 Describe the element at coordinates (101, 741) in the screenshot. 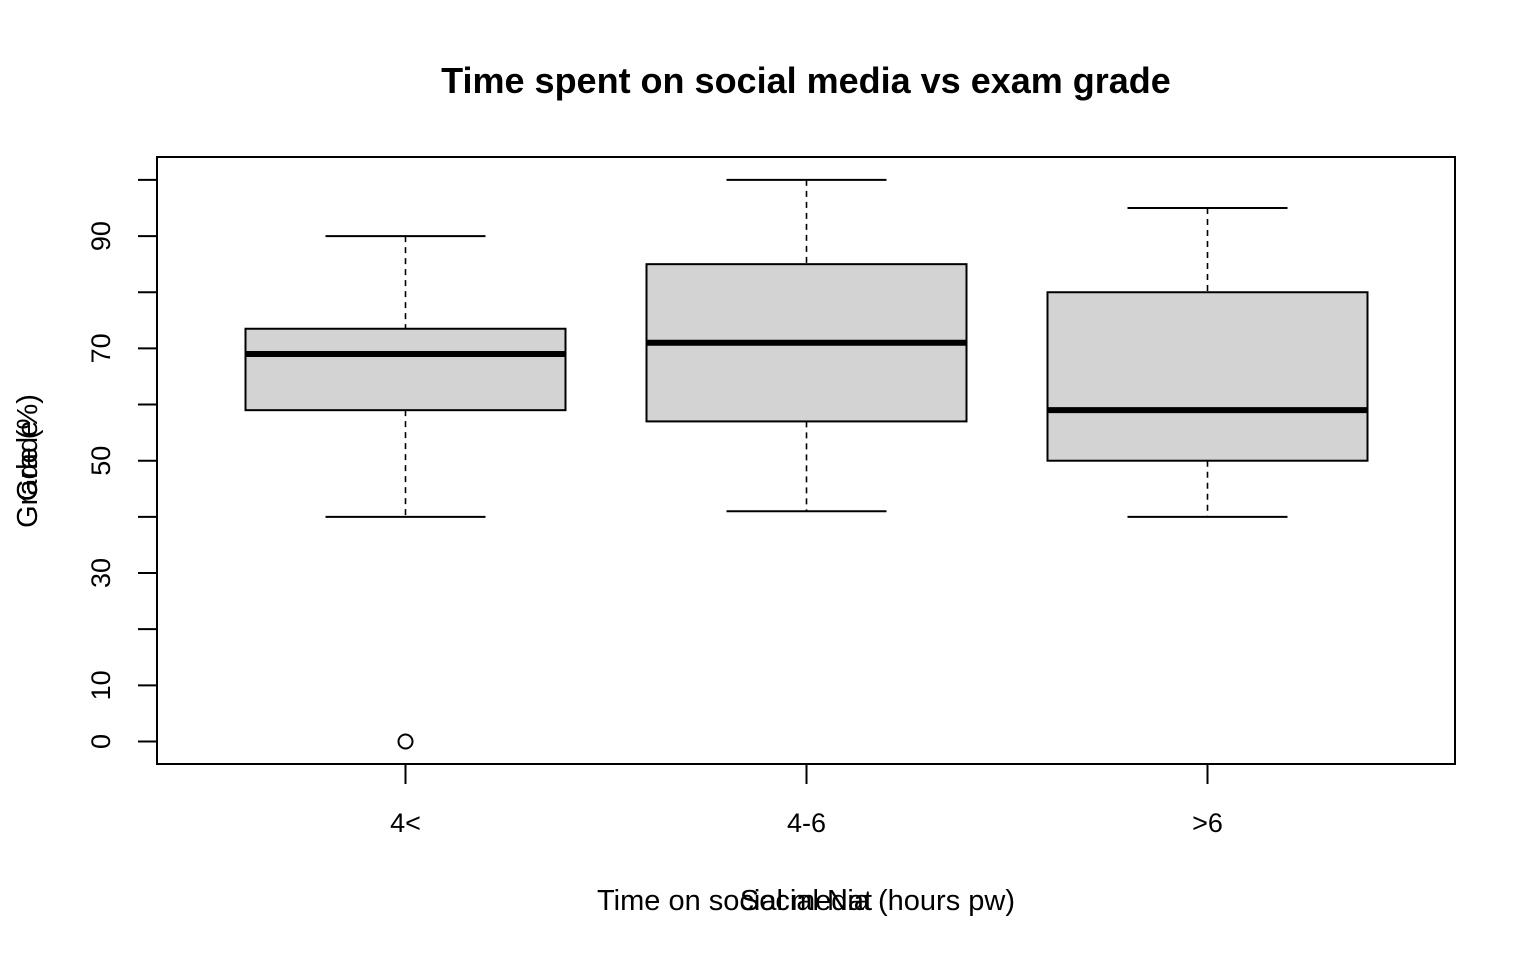

I see `y-tick-label: 0` at that location.